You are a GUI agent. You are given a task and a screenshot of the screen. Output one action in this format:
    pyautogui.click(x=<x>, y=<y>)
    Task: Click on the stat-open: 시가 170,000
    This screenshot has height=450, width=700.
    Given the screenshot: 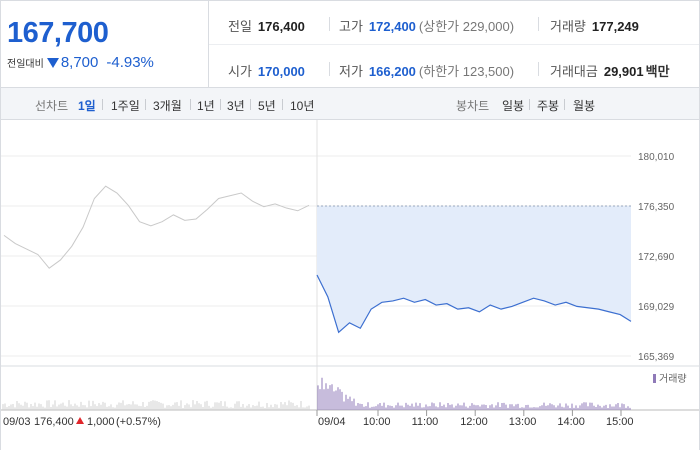 What is the action you would take?
    pyautogui.click(x=266, y=70)
    